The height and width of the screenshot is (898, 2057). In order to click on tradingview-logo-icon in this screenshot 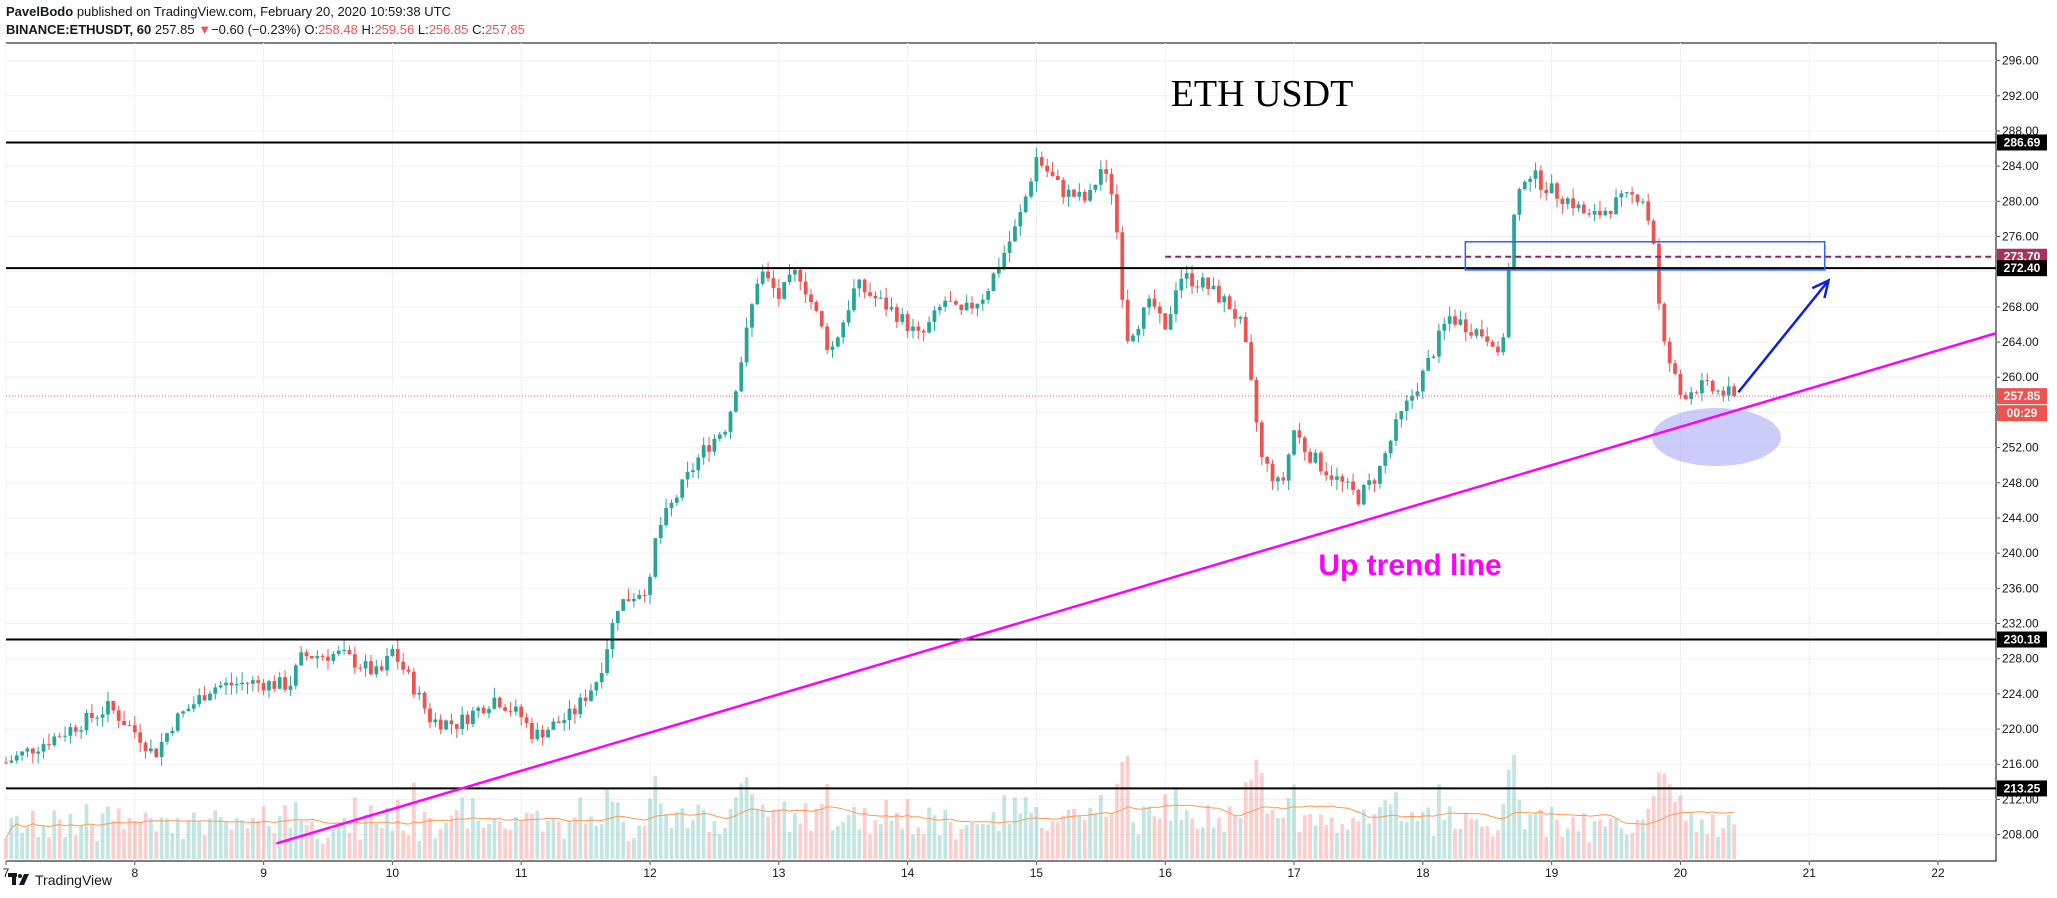, I will do `click(19, 880)`.